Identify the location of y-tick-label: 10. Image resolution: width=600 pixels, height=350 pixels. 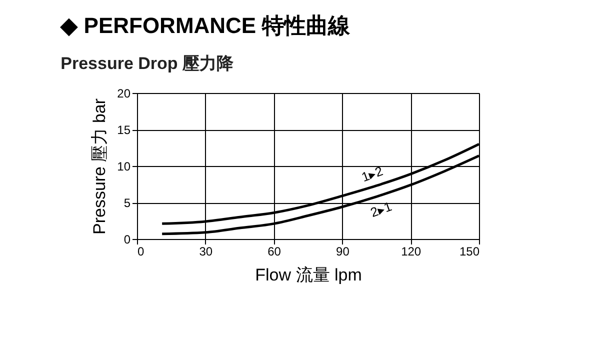
(124, 167).